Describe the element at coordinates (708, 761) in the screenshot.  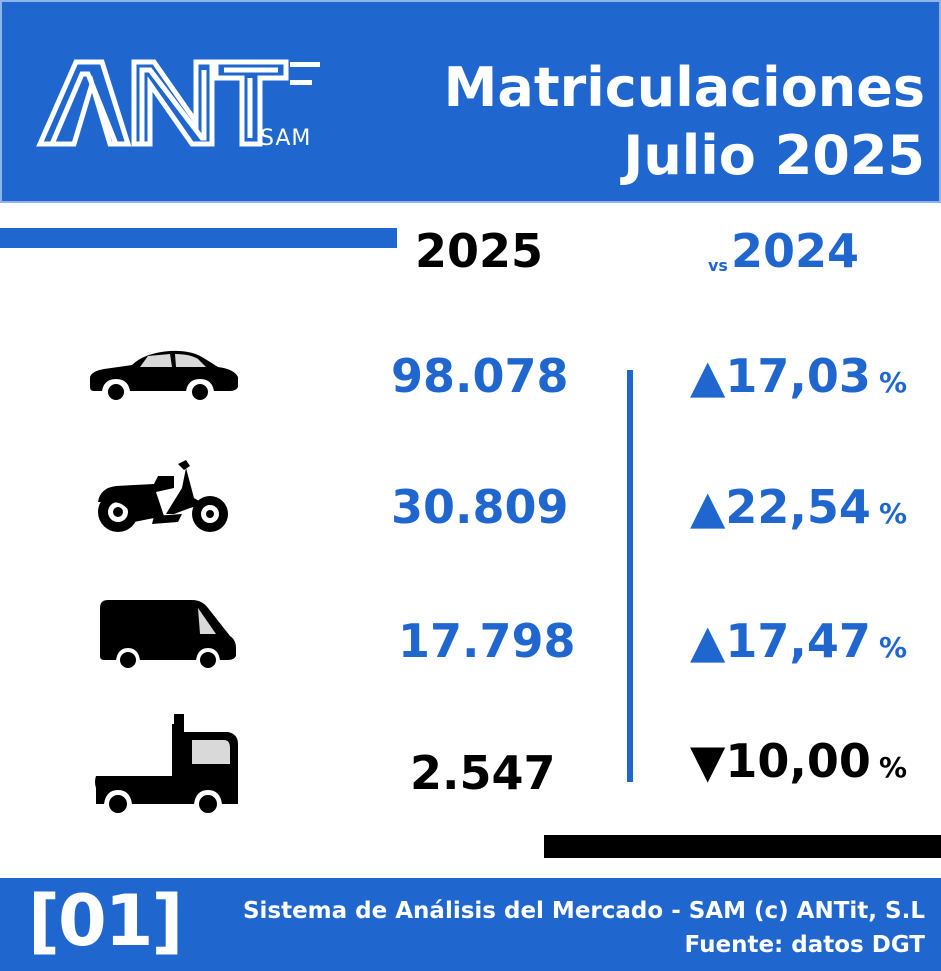
I see `arrow-down-icon: ▼` at that location.